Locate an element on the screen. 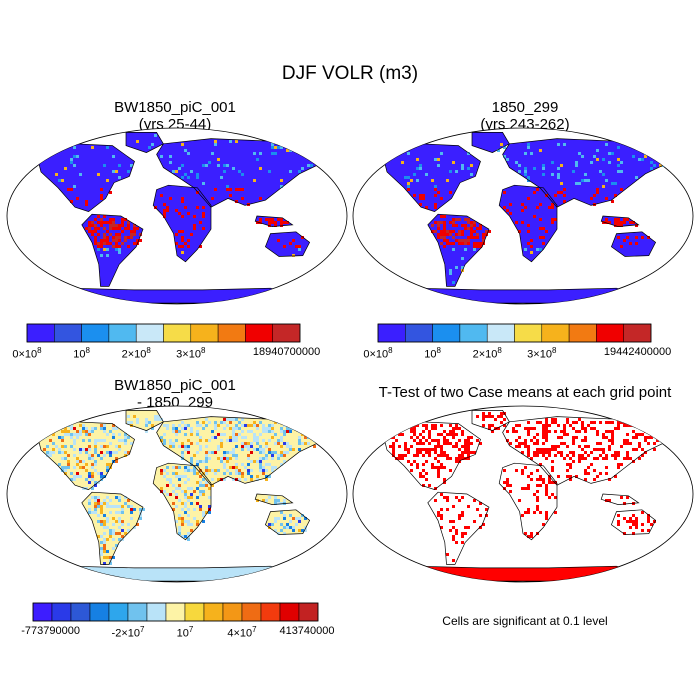 The image size is (700, 700). coastline-seAsiaIslands is located at coordinates (274, 499).